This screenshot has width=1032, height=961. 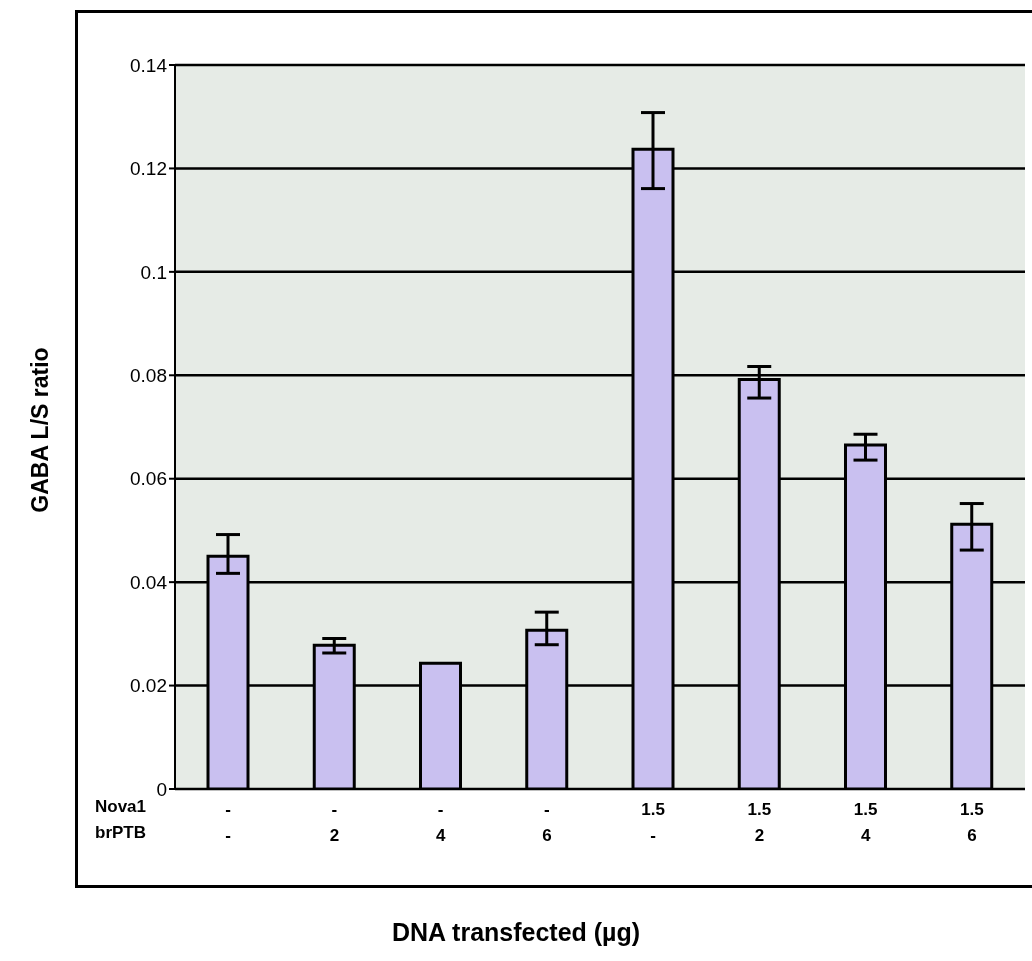 I want to click on y-tick-label: 0.06, so click(x=148, y=479).